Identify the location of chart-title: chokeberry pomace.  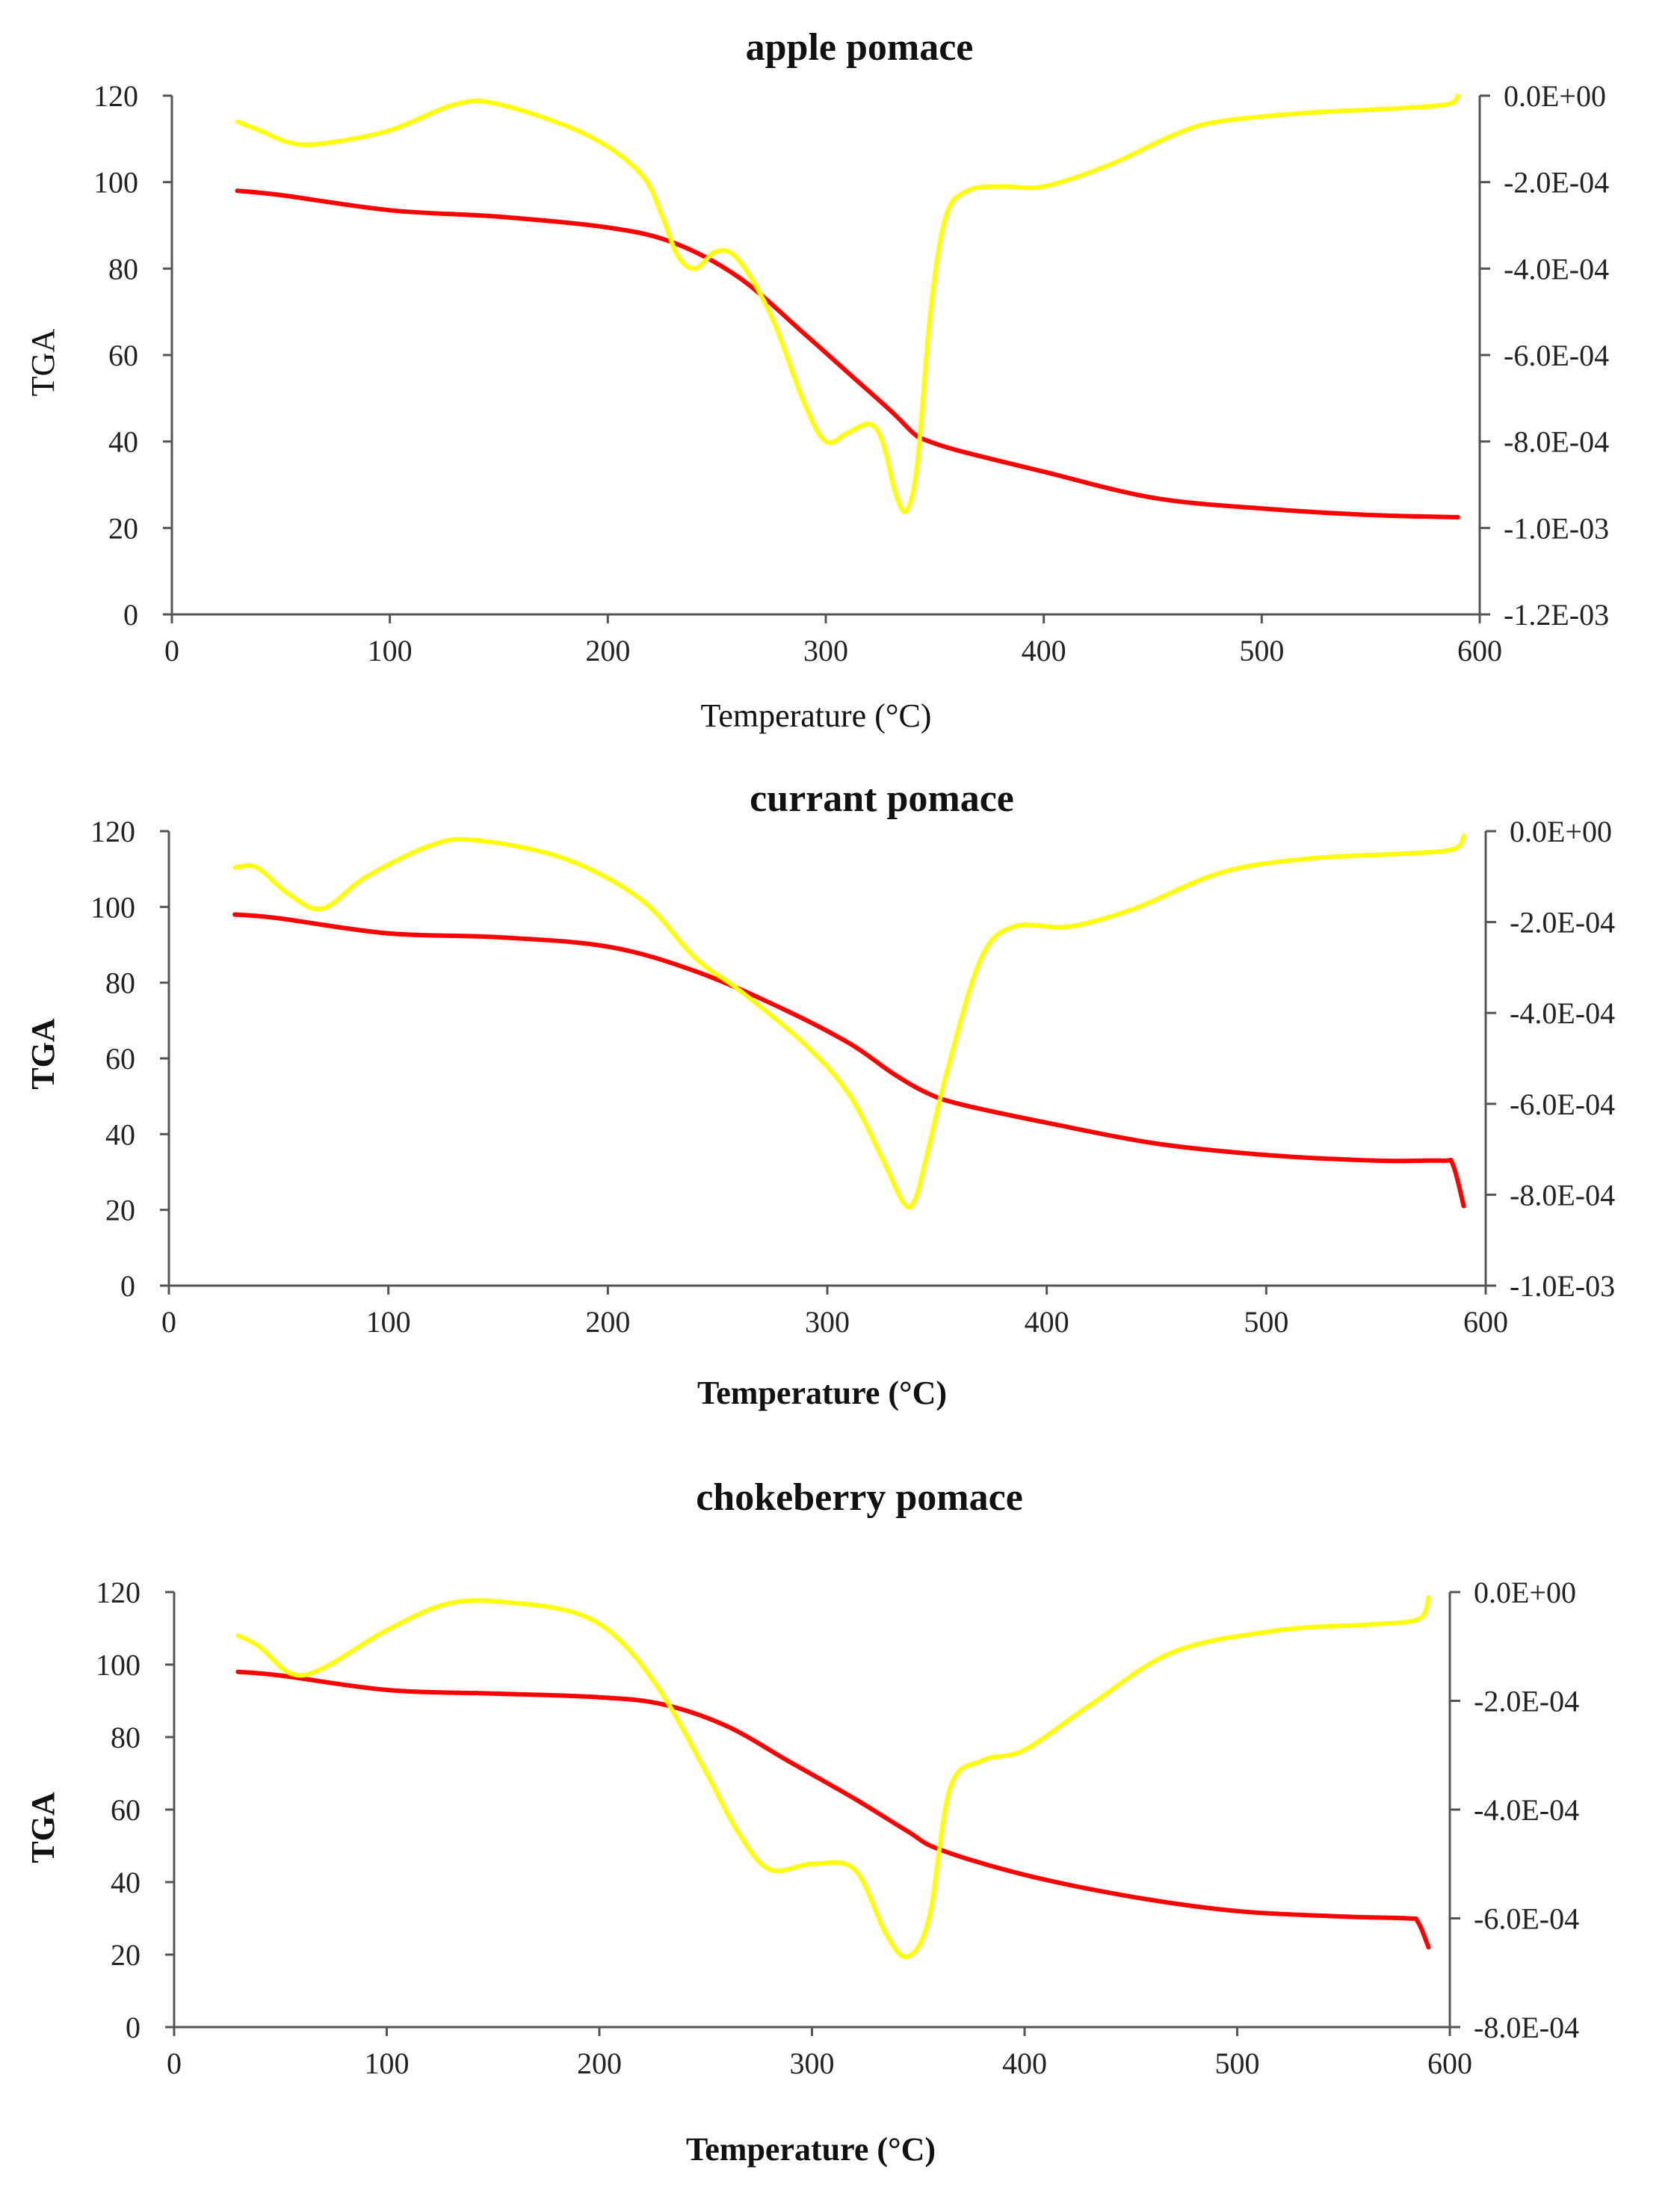
(859, 1497).